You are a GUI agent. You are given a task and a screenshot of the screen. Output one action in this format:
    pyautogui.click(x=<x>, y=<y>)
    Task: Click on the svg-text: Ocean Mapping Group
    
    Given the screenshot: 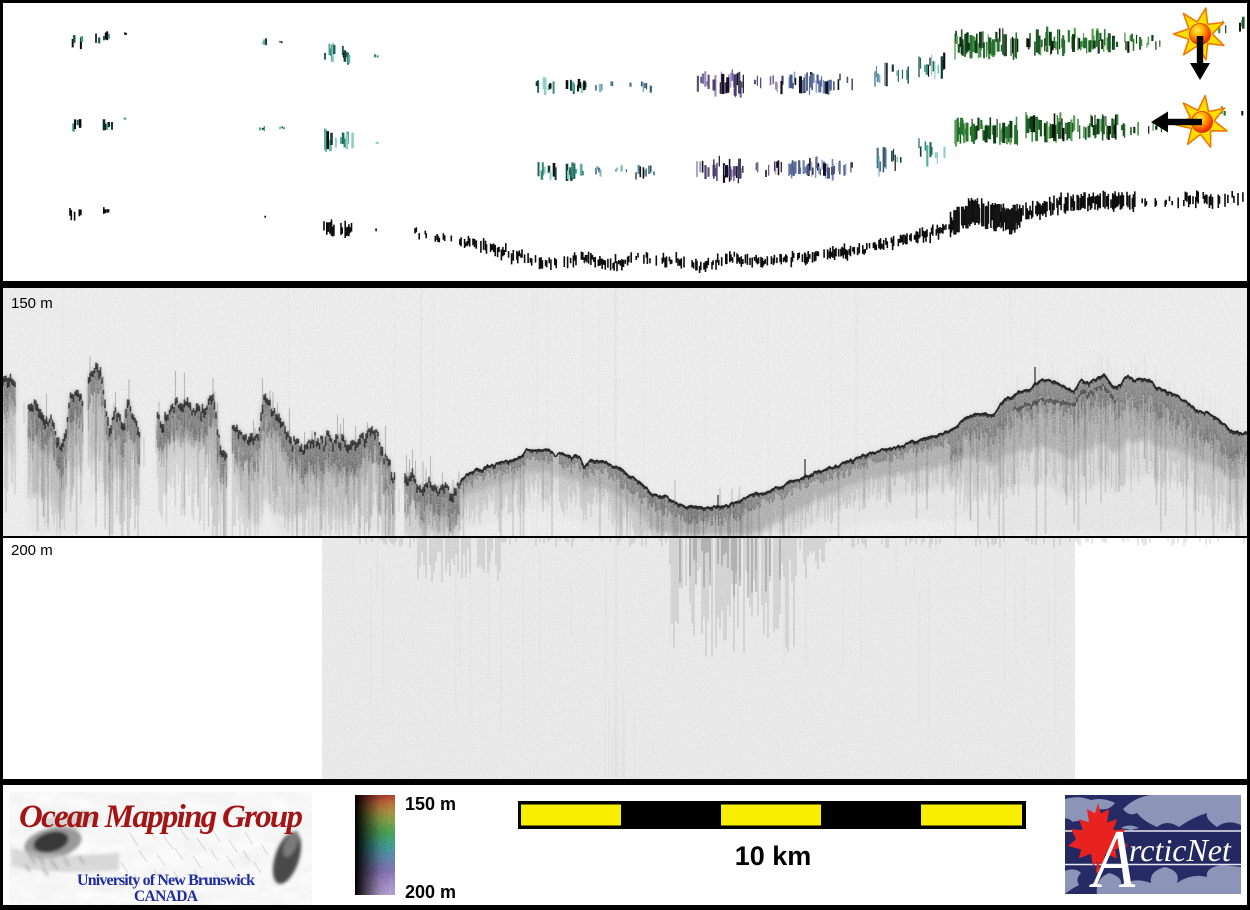 What is the action you would take?
    pyautogui.click(x=161, y=817)
    